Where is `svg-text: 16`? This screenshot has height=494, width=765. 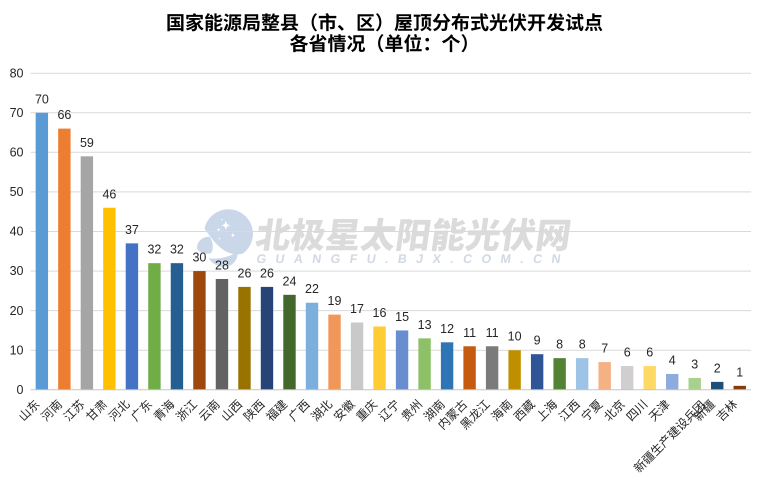
svg-text: 16 is located at coordinates (380, 313).